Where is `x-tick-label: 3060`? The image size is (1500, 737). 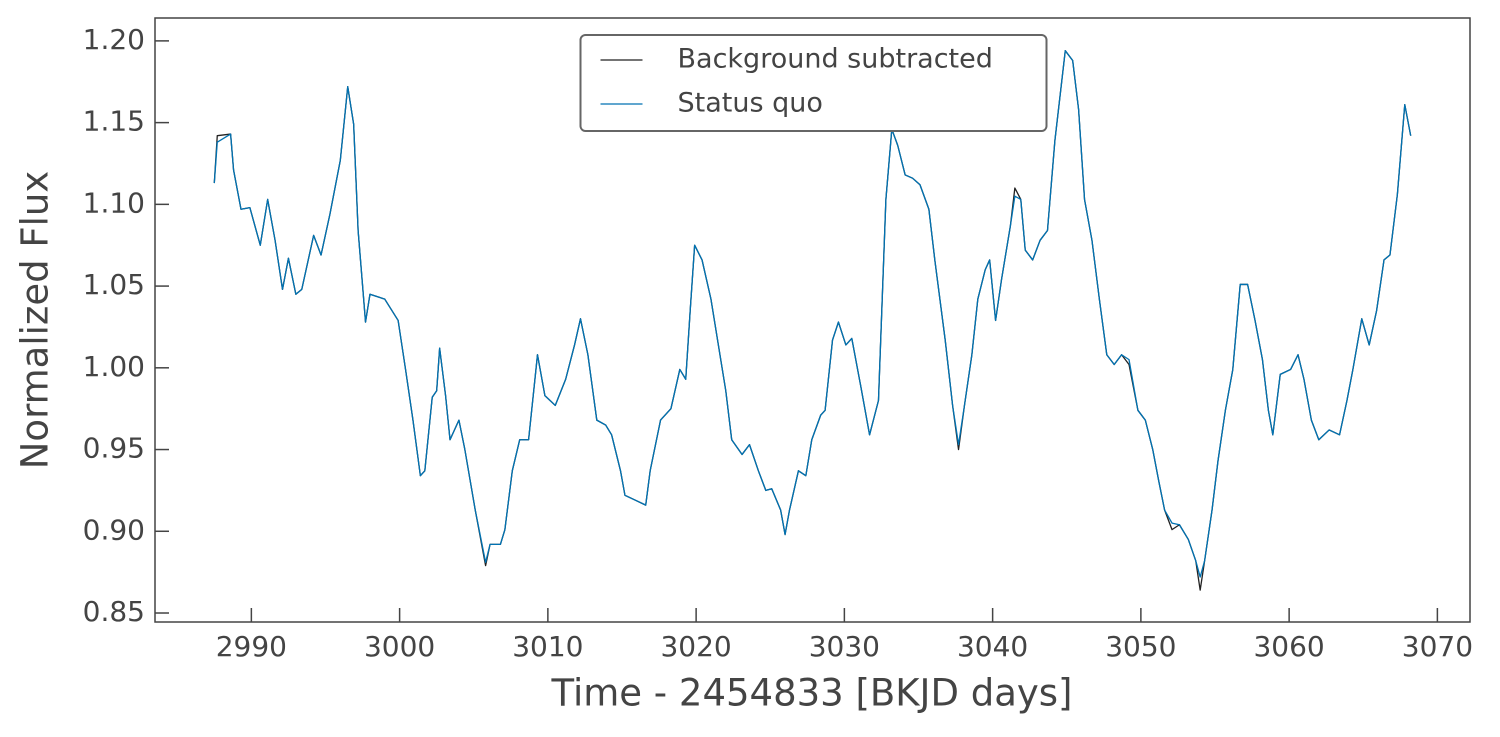
x-tick-label: 3060 is located at coordinates (1288, 646).